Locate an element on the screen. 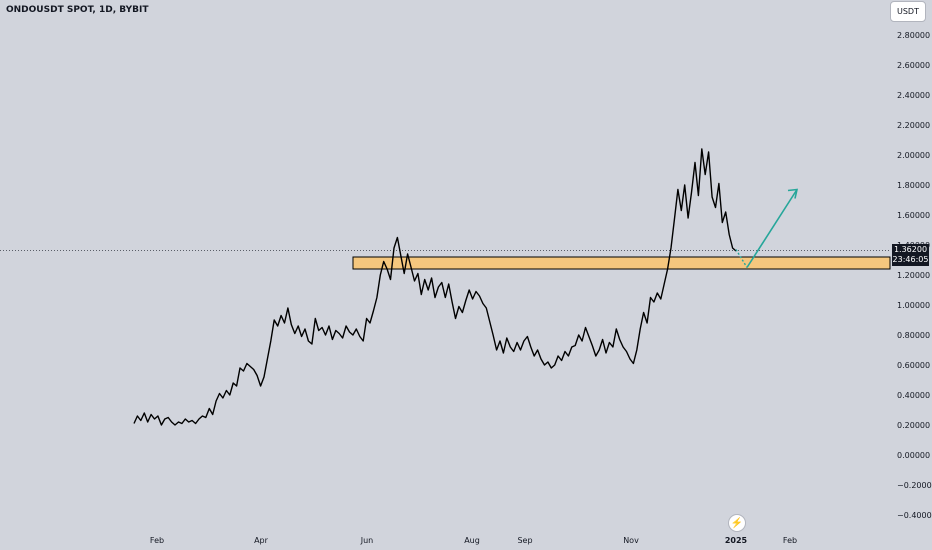 The height and width of the screenshot is (550, 932). projection-arrow-line is located at coordinates (772, 228).